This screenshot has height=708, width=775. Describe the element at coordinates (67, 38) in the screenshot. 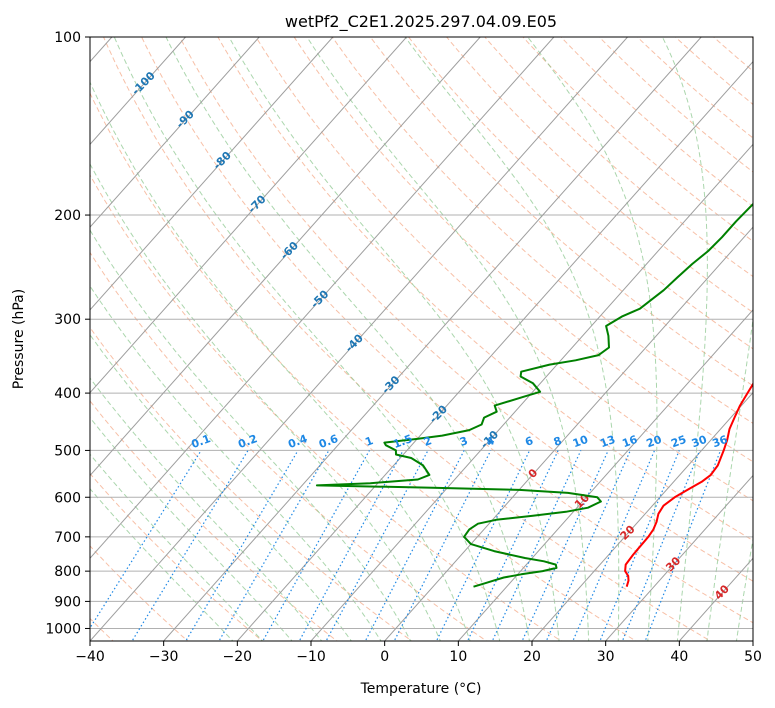

I see `y-tick-label: 100` at that location.